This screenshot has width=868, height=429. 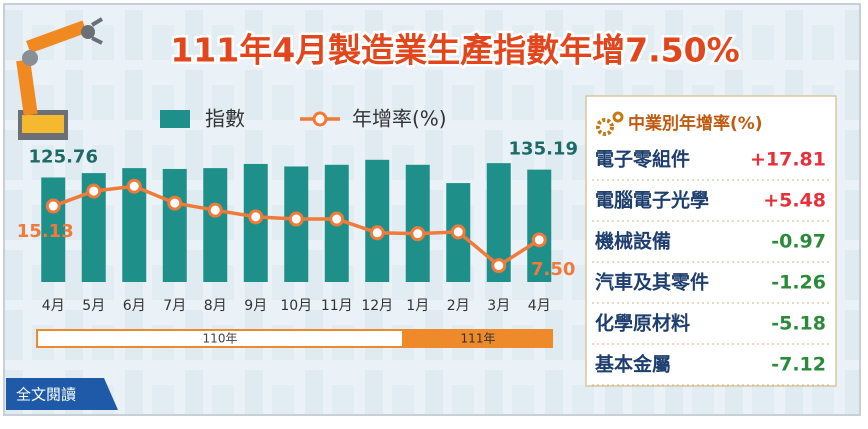 What do you see at coordinates (633, 241) in the screenshot?
I see `industry-name: 機械設備` at bounding box center [633, 241].